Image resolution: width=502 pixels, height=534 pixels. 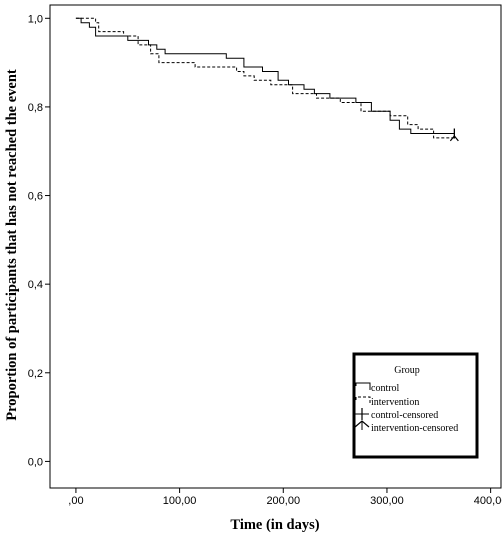 What do you see at coordinates (363, 400) in the screenshot?
I see `legend-intervention-symbol` at bounding box center [363, 400].